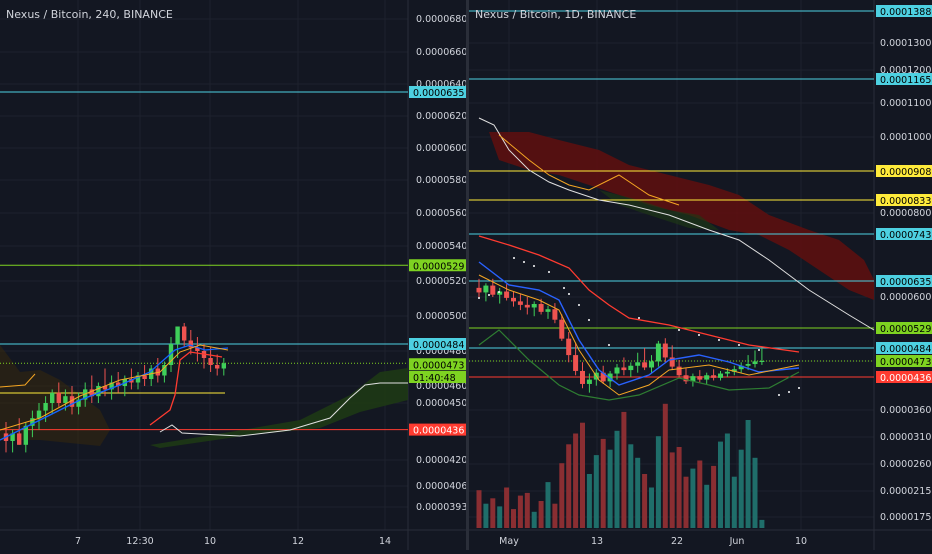 This screenshot has height=554, width=932. Describe the element at coordinates (441, 52) in the screenshot. I see `y-tick-label: 0.0000660` at that location.